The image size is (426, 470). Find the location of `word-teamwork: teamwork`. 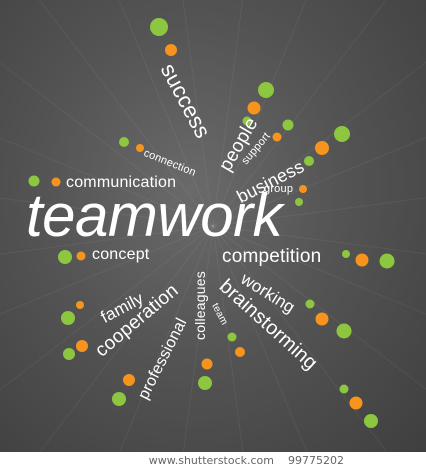

word-teamwork: teamwork is located at coordinates (154, 215).